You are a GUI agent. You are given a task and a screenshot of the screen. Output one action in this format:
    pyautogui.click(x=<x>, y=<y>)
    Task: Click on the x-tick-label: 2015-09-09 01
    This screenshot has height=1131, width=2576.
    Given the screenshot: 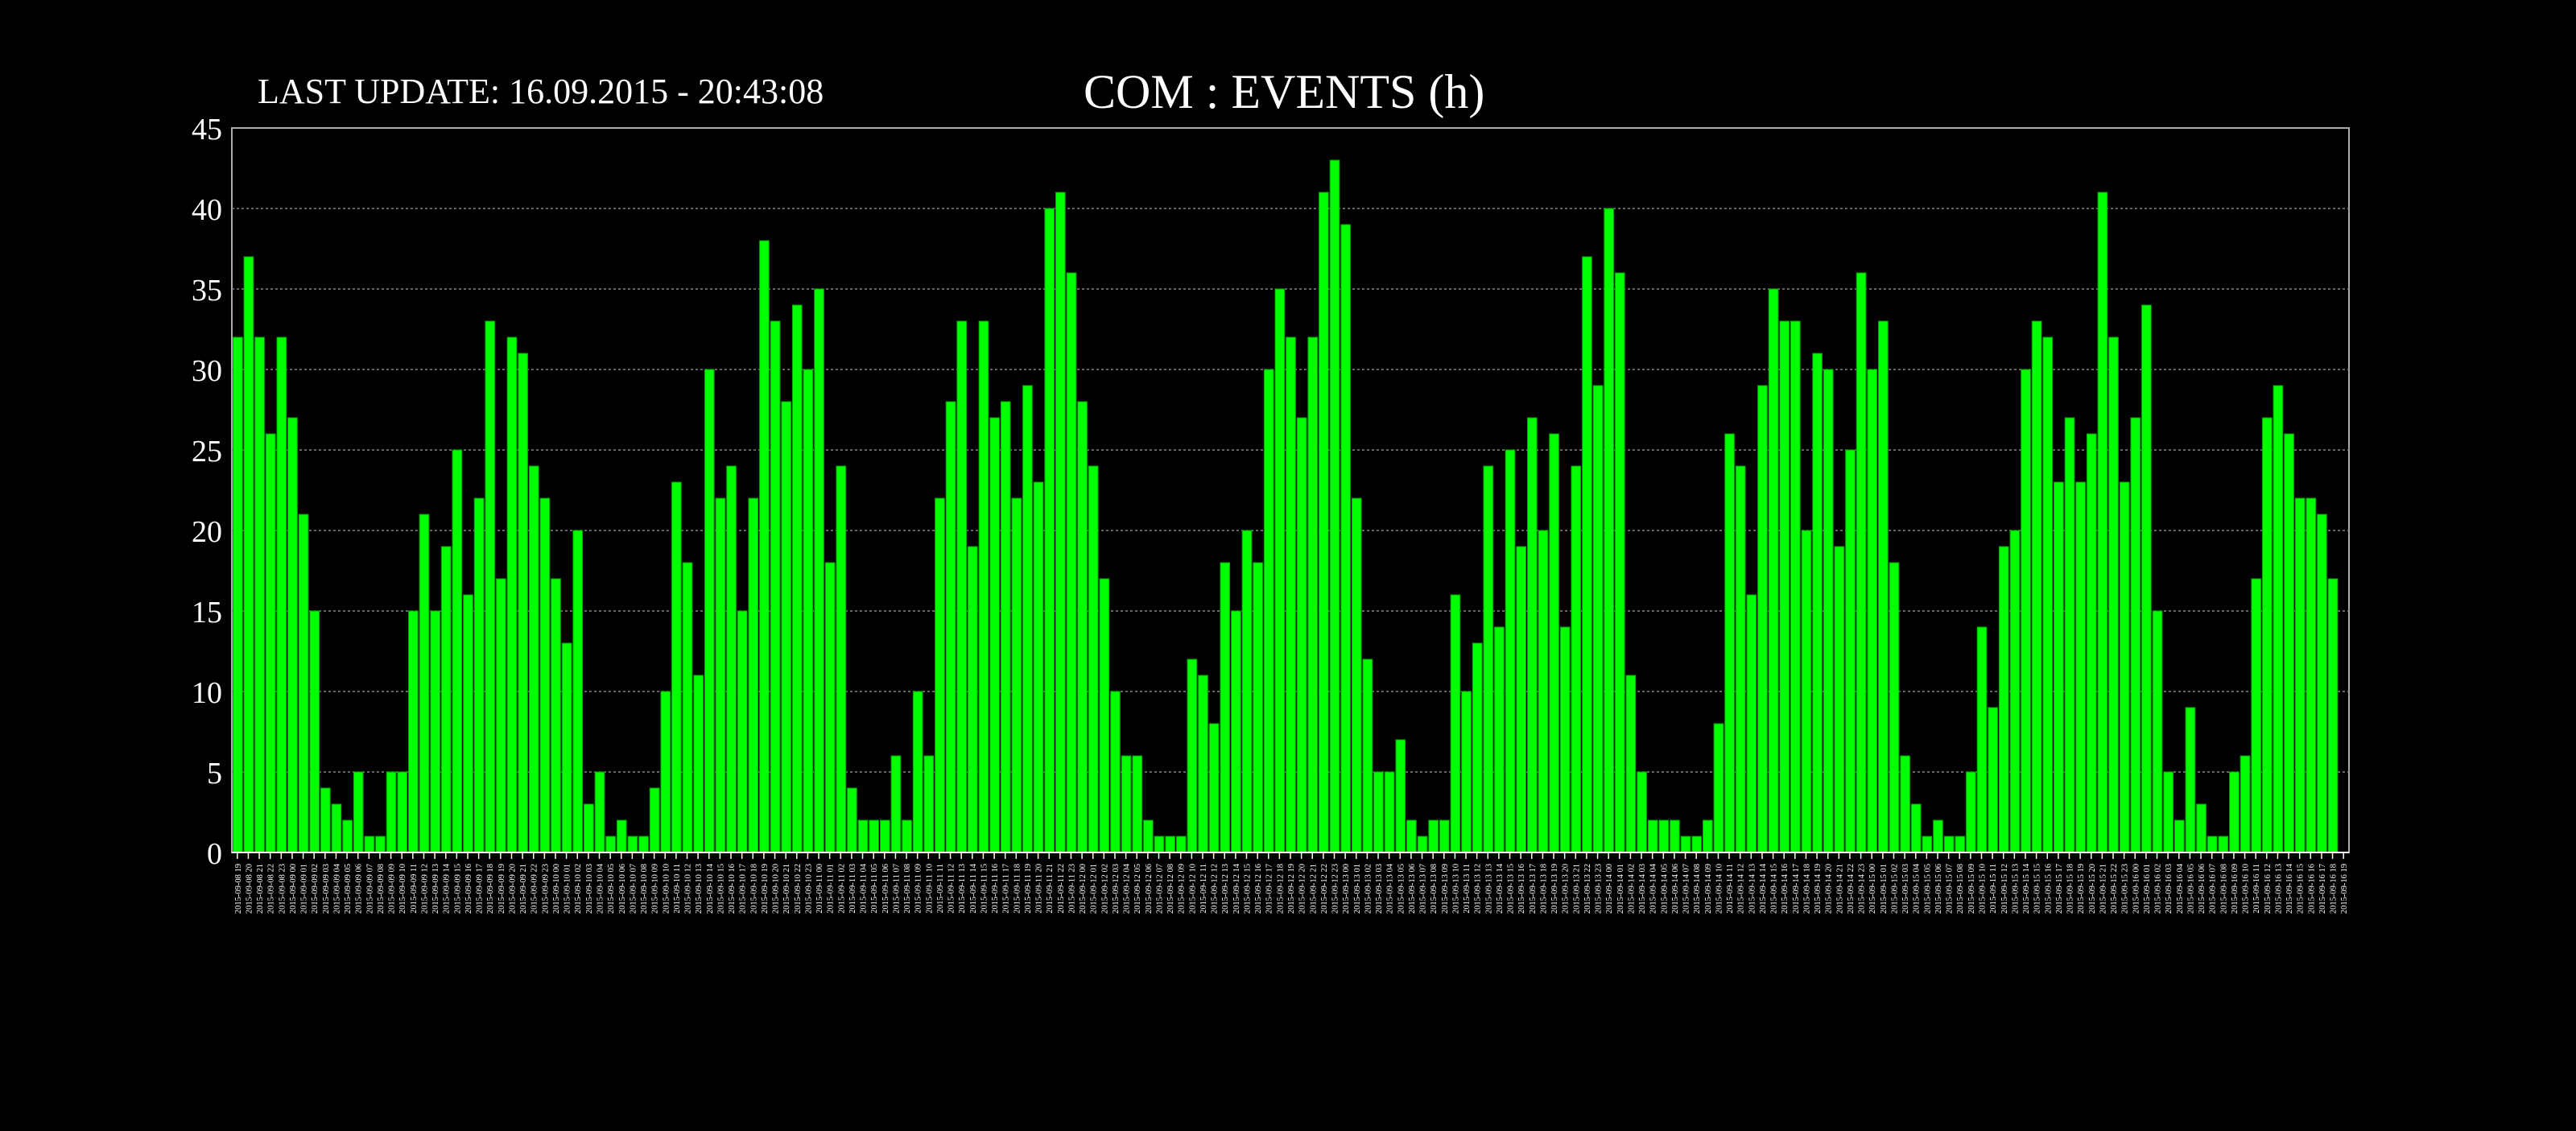 What is the action you would take?
    pyautogui.click(x=304, y=889)
    